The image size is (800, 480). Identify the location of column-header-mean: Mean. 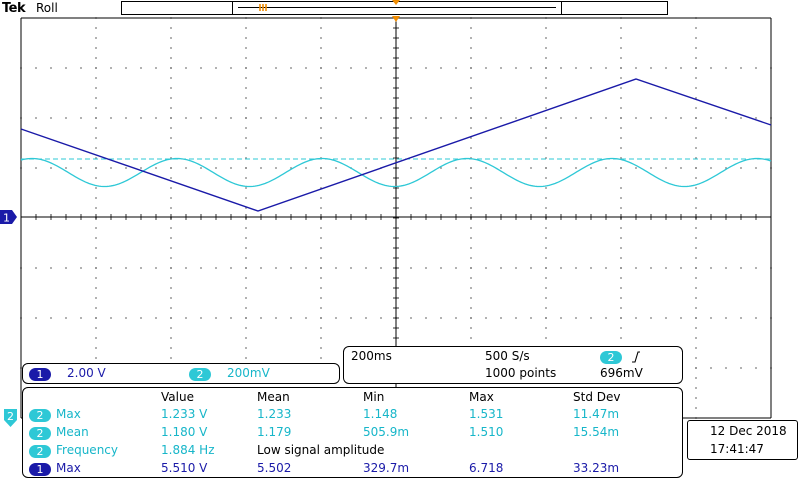
(273, 397).